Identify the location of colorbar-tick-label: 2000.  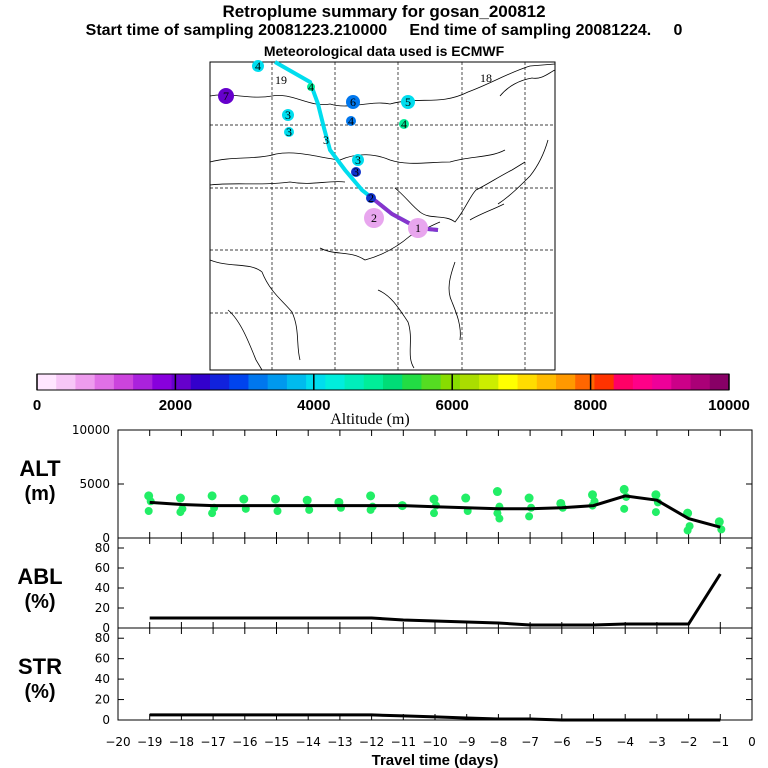
(175, 405).